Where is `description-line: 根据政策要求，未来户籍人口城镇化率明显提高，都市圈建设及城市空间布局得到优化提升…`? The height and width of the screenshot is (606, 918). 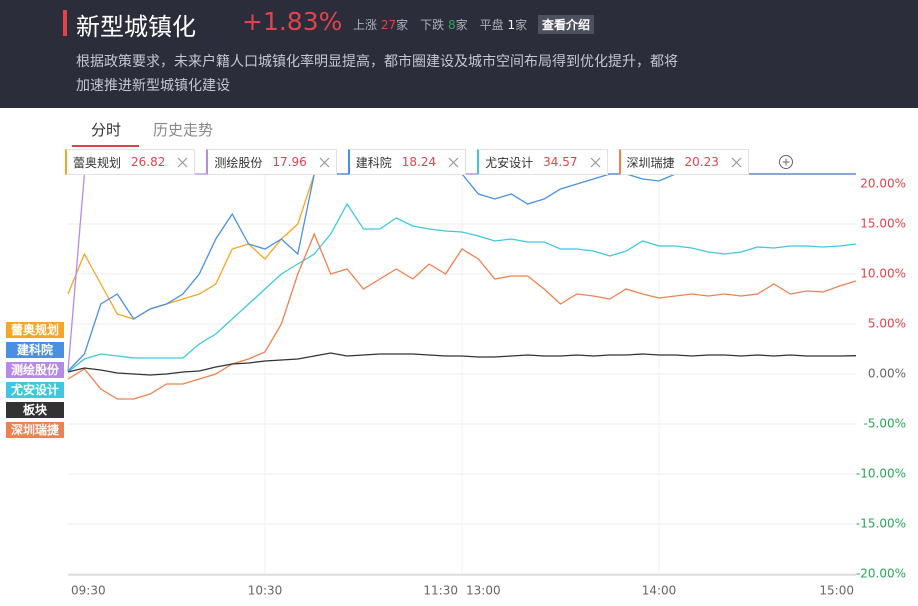 description-line: 根据政策要求，未来户籍人口城镇化率明显提高，都市圈建设及城市空间布局得到优化提升… is located at coordinates (377, 62).